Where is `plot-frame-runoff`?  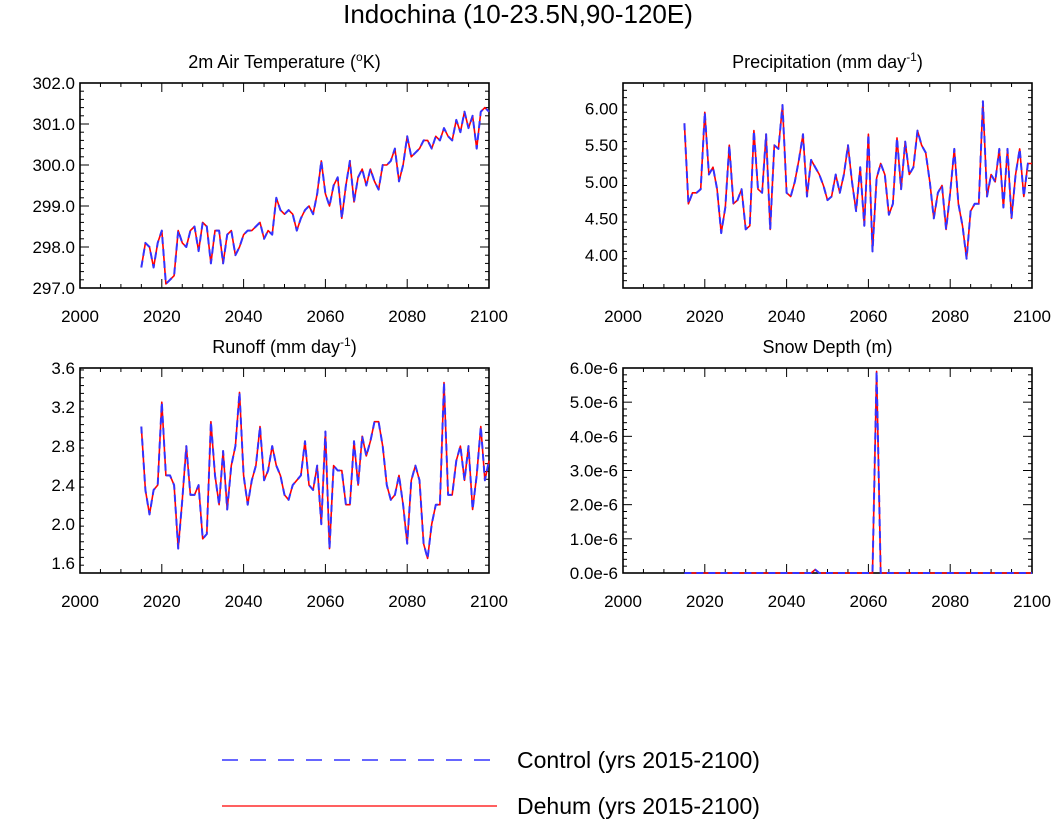 plot-frame-runoff is located at coordinates (284, 470).